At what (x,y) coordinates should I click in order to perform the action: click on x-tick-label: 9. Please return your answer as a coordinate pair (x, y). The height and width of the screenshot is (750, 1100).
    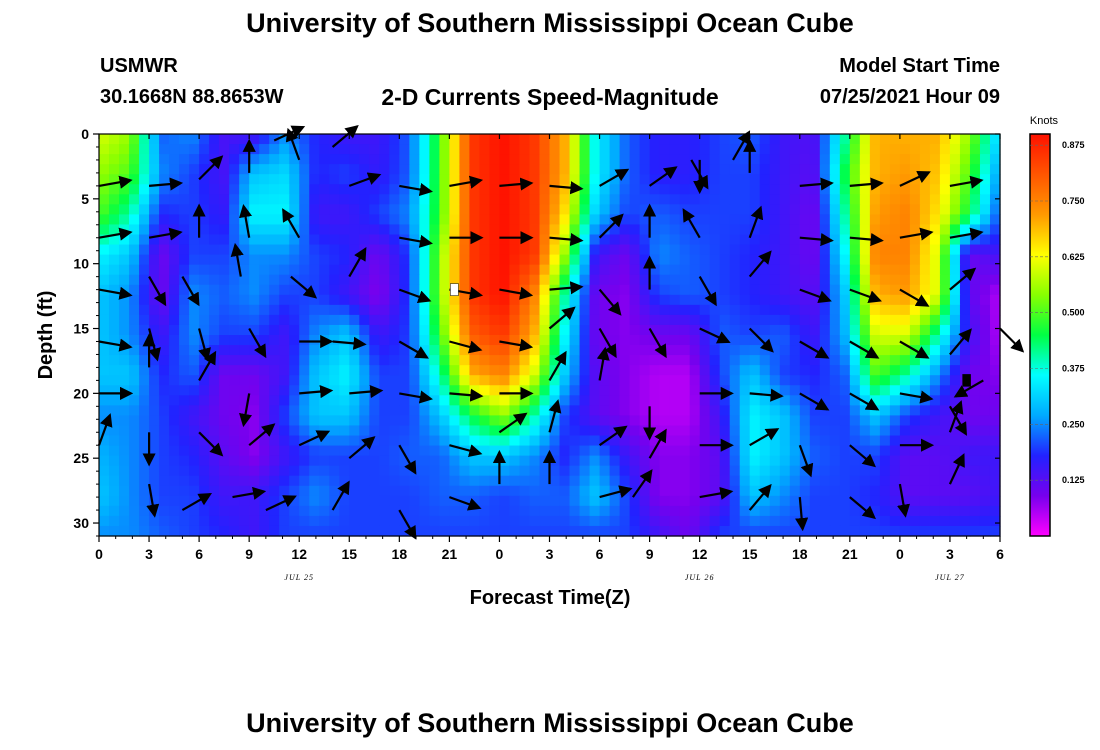
    Looking at the image, I should click on (249, 554).